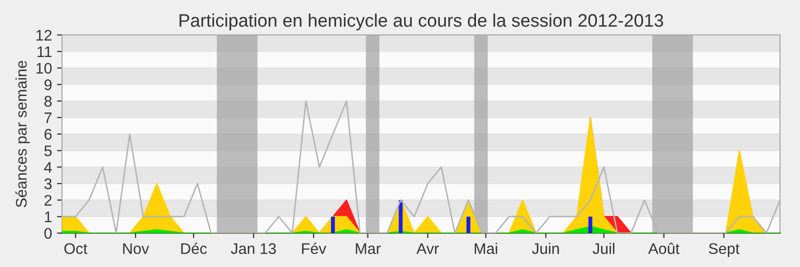 The height and width of the screenshot is (267, 800). What do you see at coordinates (368, 248) in the screenshot?
I see `x-tick-label: Mar` at bounding box center [368, 248].